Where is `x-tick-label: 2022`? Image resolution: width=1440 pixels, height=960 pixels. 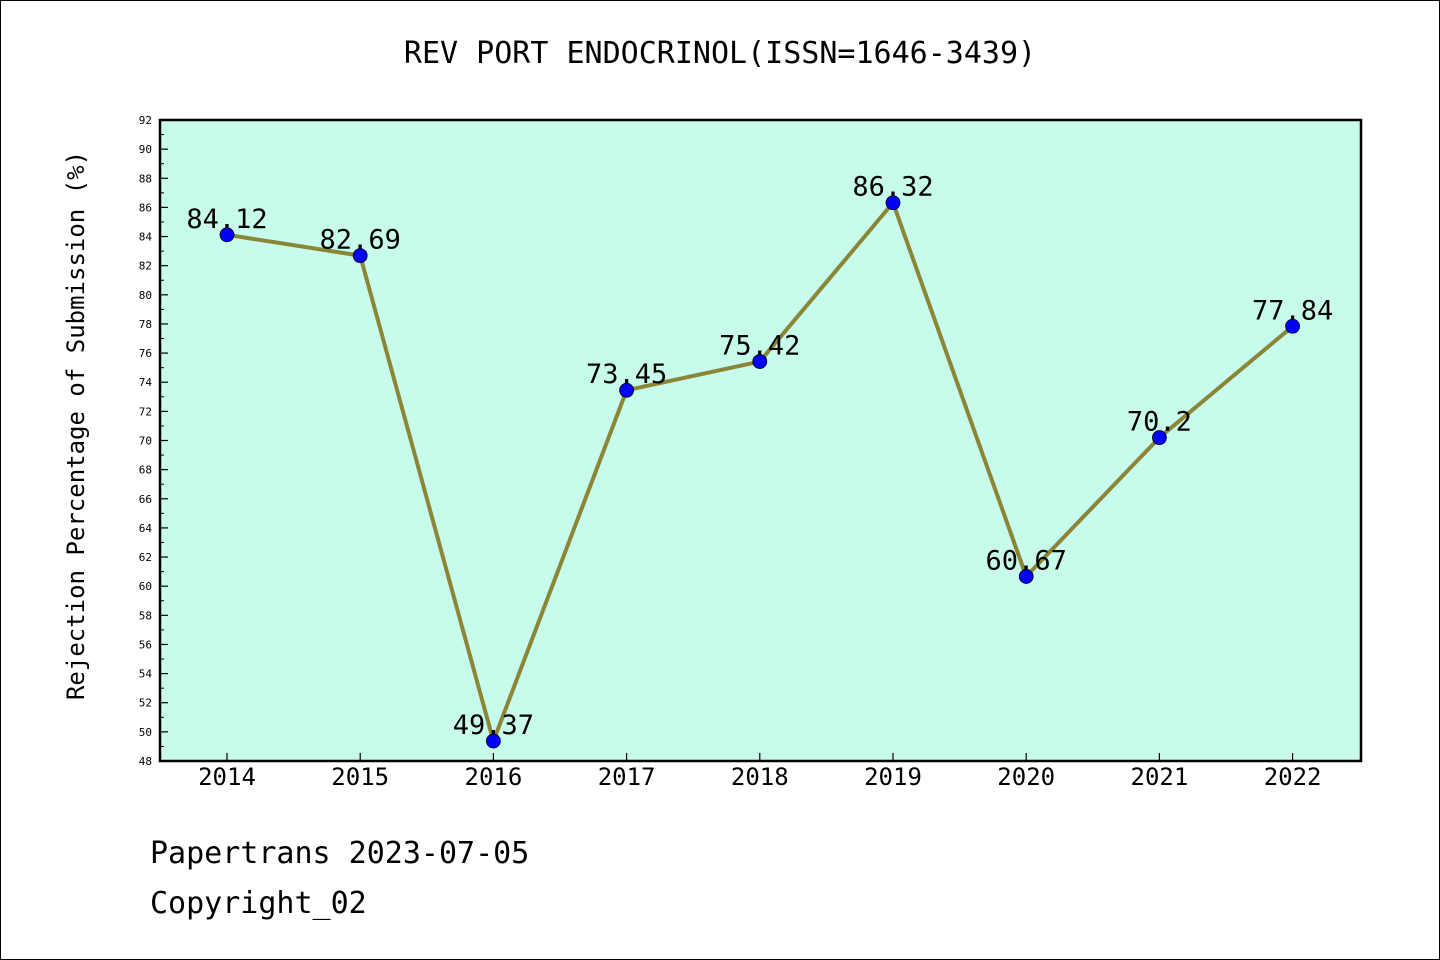 x-tick-label: 2022 is located at coordinates (1293, 777).